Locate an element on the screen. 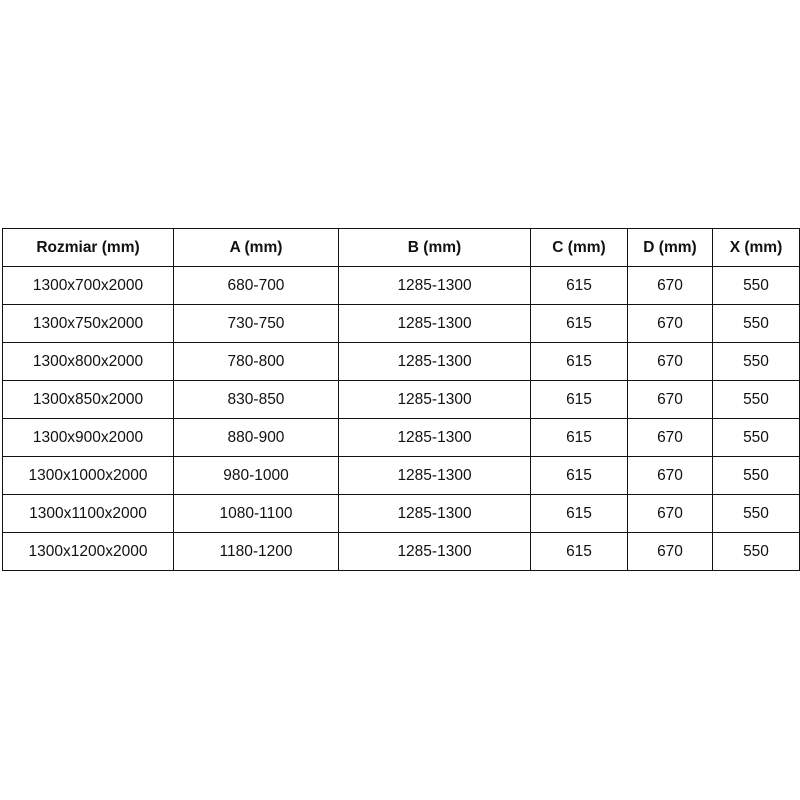  header-size: Rozmiar (mm) is located at coordinates (88, 247).